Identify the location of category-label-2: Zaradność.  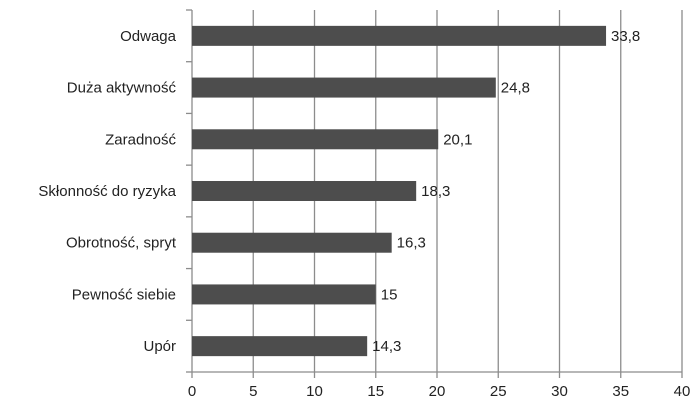
(140, 139).